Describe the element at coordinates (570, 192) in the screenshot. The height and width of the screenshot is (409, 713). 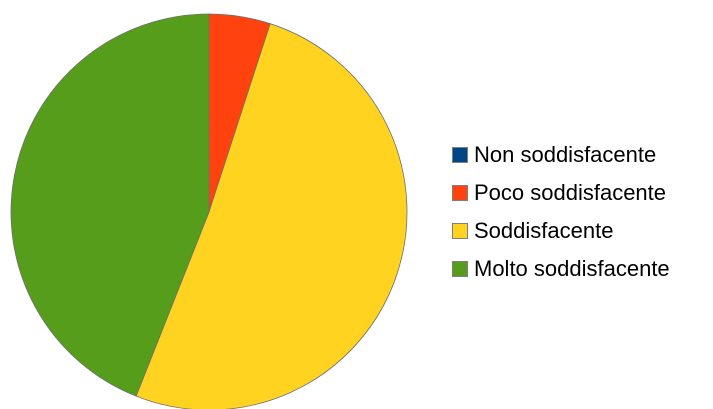
I see `legend-label: Poco soddisfacente` at that location.